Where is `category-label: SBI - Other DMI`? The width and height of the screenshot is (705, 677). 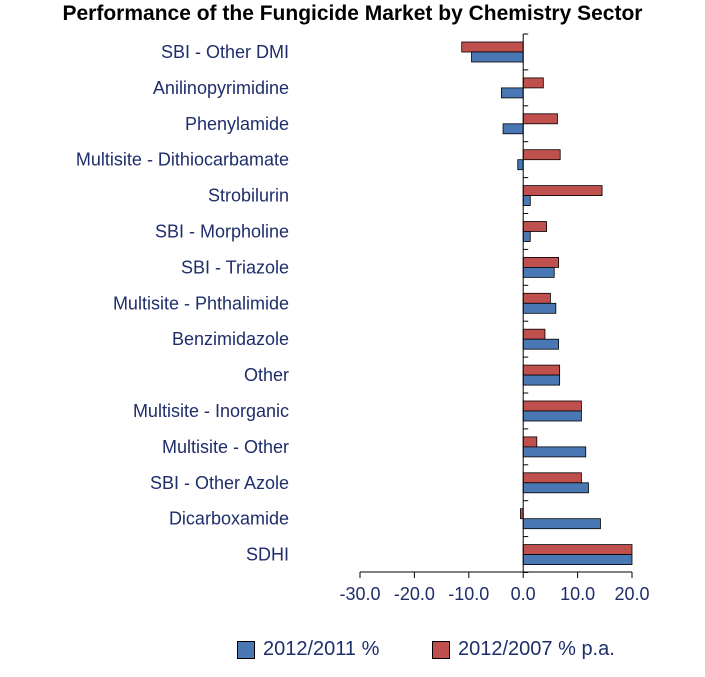 category-label: SBI - Other DMI is located at coordinates (225, 52).